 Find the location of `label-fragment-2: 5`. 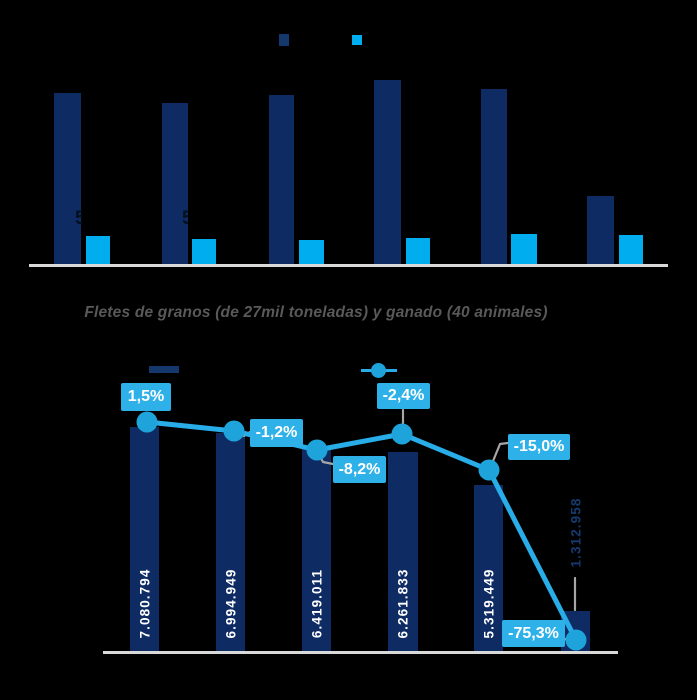

label-fragment-2: 5 is located at coordinates (185, 220).